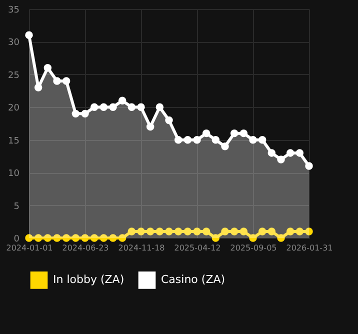 This screenshot has width=358, height=334. Describe the element at coordinates (14, 43) in the screenshot. I see `y-tick-label: 30` at that location.